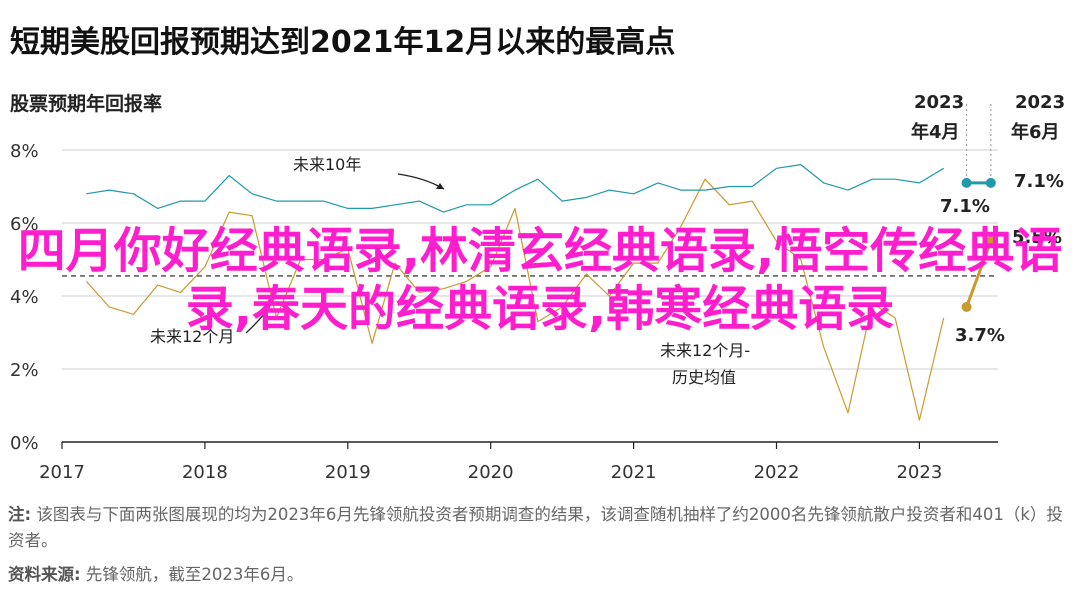 The image size is (1080, 609). I want to click on x-tick-label: 2020, so click(491, 472).